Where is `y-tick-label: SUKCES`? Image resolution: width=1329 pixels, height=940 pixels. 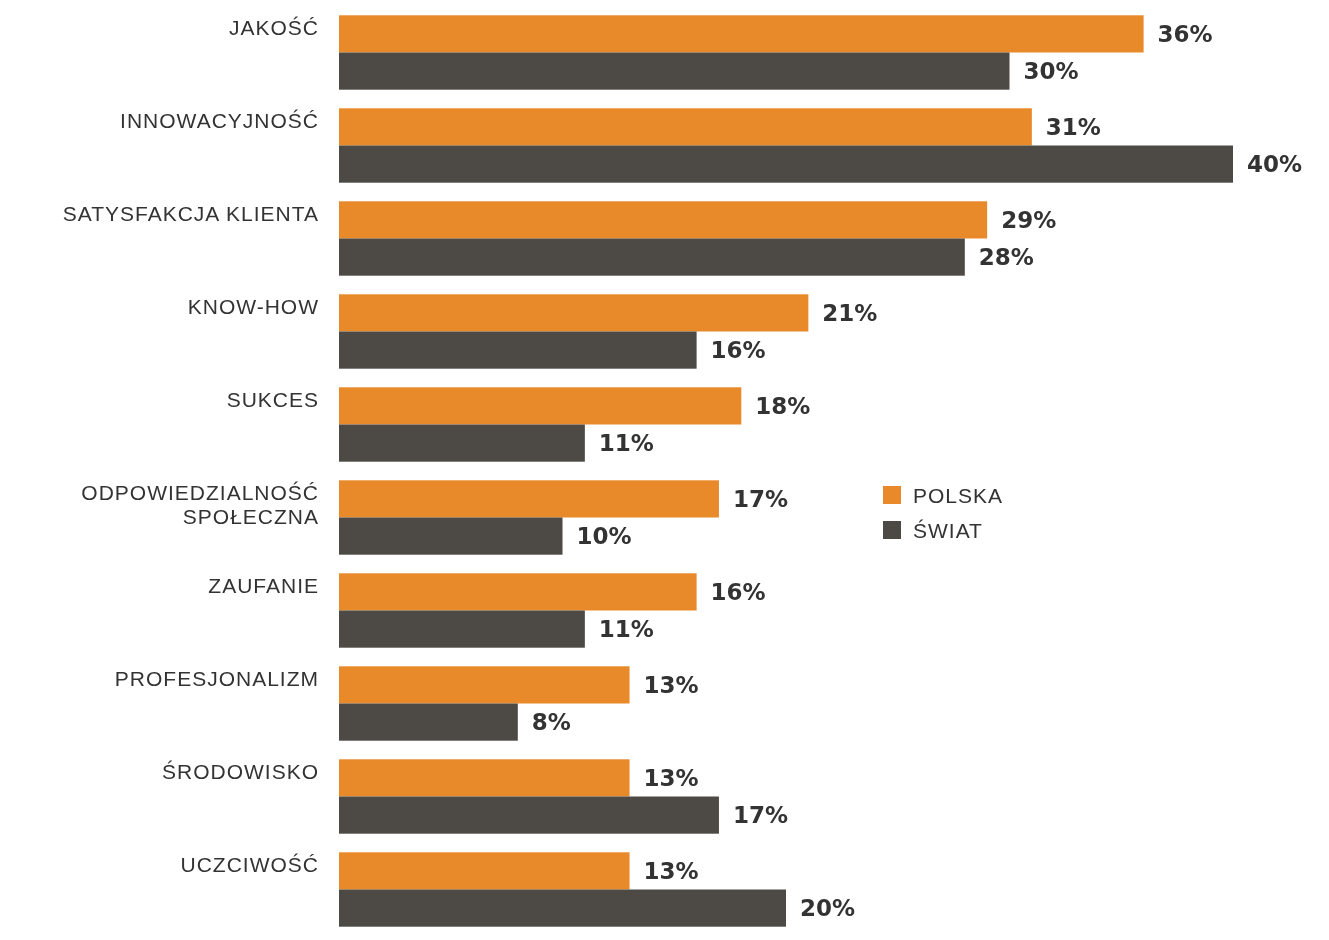 y-tick-label: SUKCES is located at coordinates (272, 400).